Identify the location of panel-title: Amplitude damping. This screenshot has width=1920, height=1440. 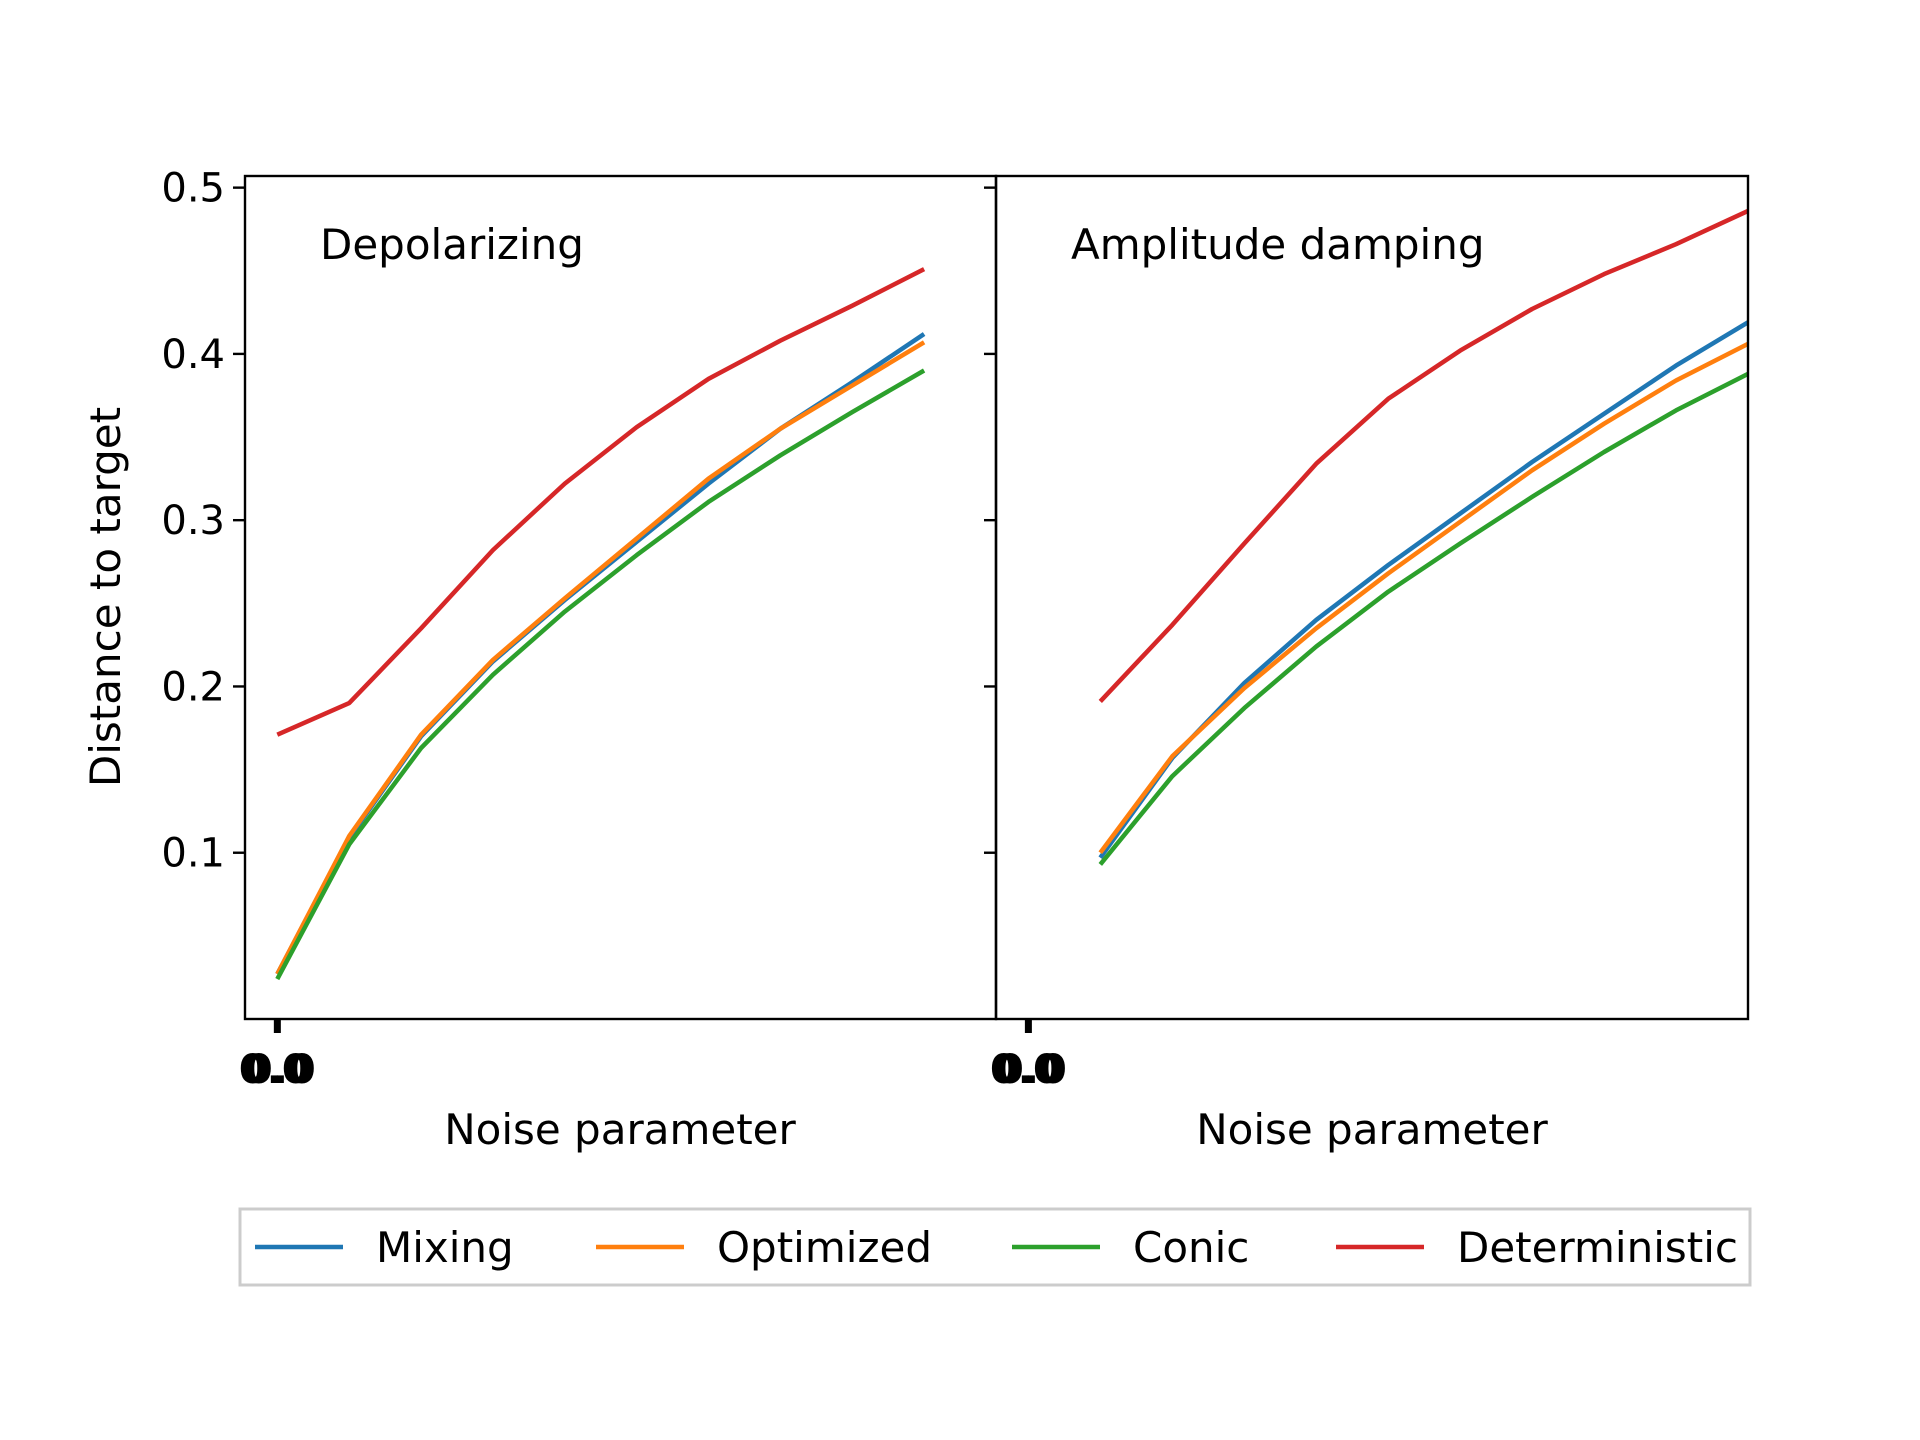
(1278, 244).